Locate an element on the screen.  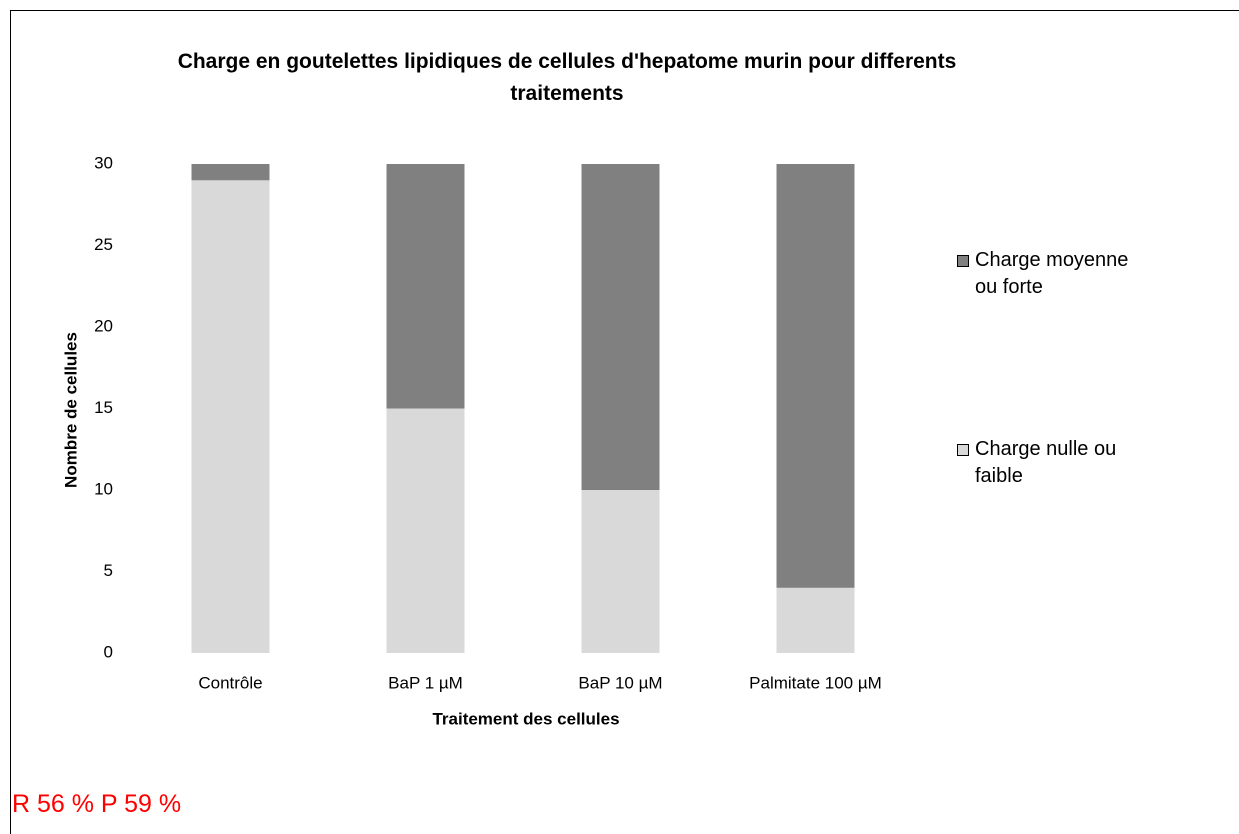
legend-item: Charge nulle ou faible is located at coordinates (1046, 463).